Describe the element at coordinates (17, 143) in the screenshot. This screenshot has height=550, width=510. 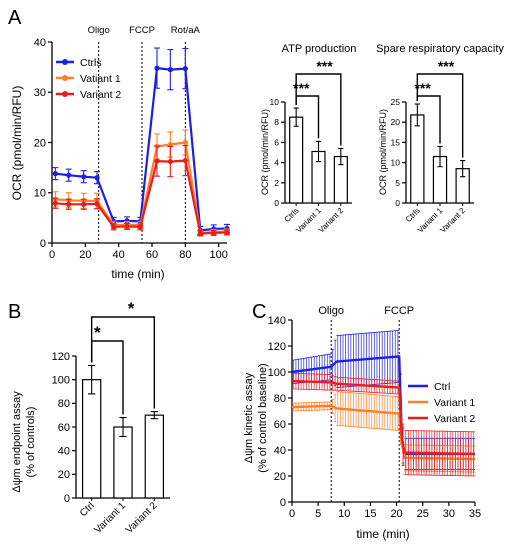
I see `a-ocr-ylabel: OCR (pmol/min/RFU)` at that location.